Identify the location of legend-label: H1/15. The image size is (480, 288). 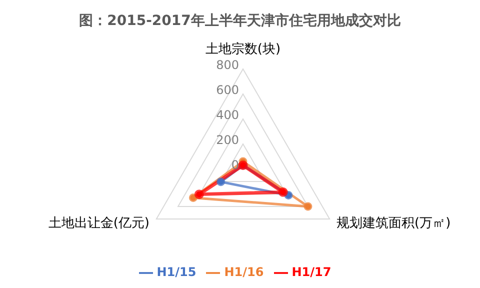
(176, 272).